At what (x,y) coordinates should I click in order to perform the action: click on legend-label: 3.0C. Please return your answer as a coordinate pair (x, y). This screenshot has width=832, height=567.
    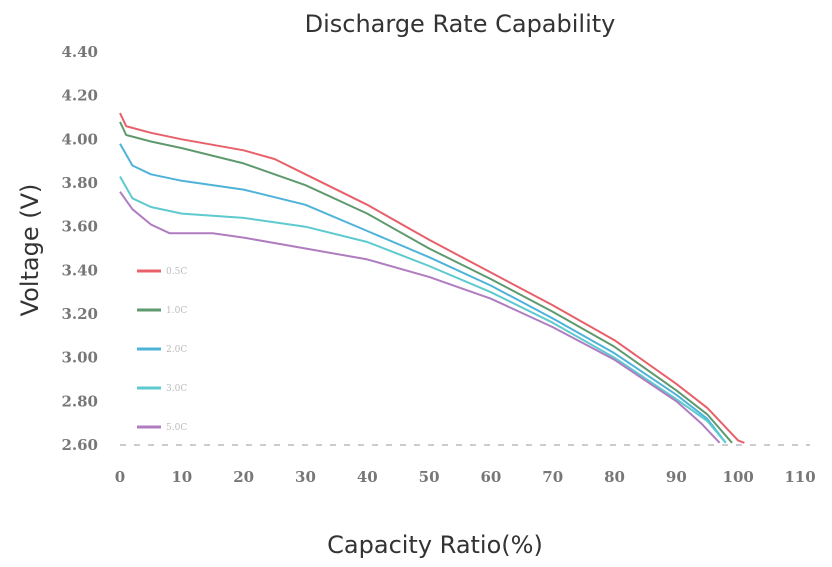
    Looking at the image, I should click on (176, 389).